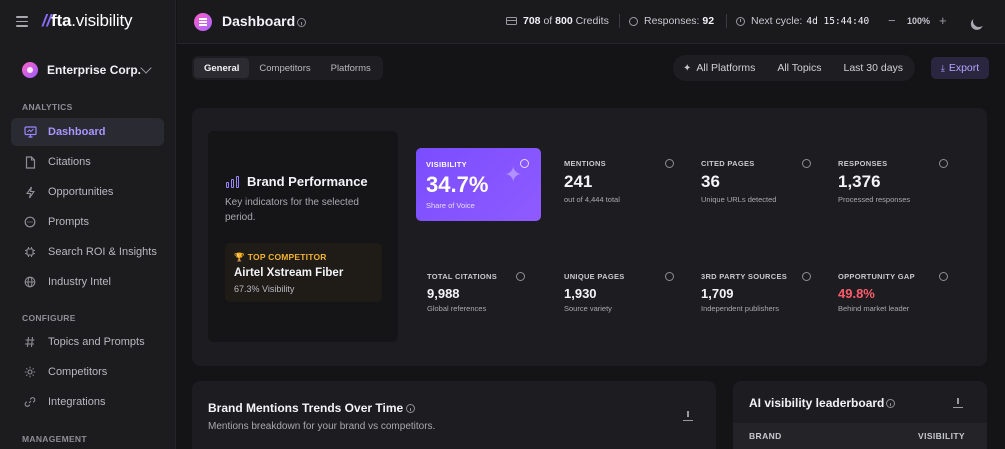 The width and height of the screenshot is (1005, 449). Describe the element at coordinates (87, 252) in the screenshot. I see `sidebar-item-search-roi: Search ROI & Insights` at that location.